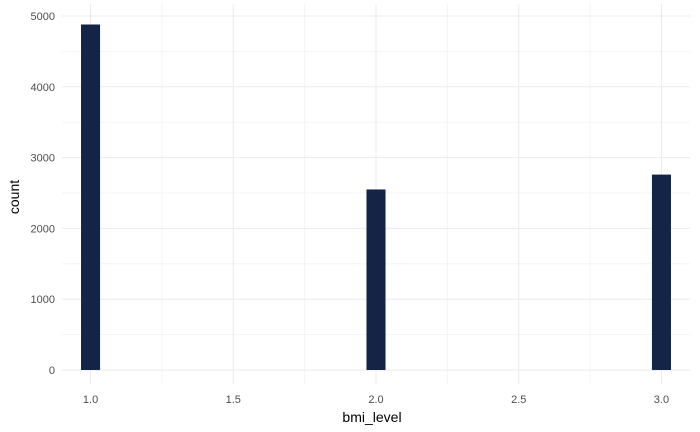  Describe the element at coordinates (371, 417) in the screenshot. I see `x-axis-title: bmi_level` at that location.